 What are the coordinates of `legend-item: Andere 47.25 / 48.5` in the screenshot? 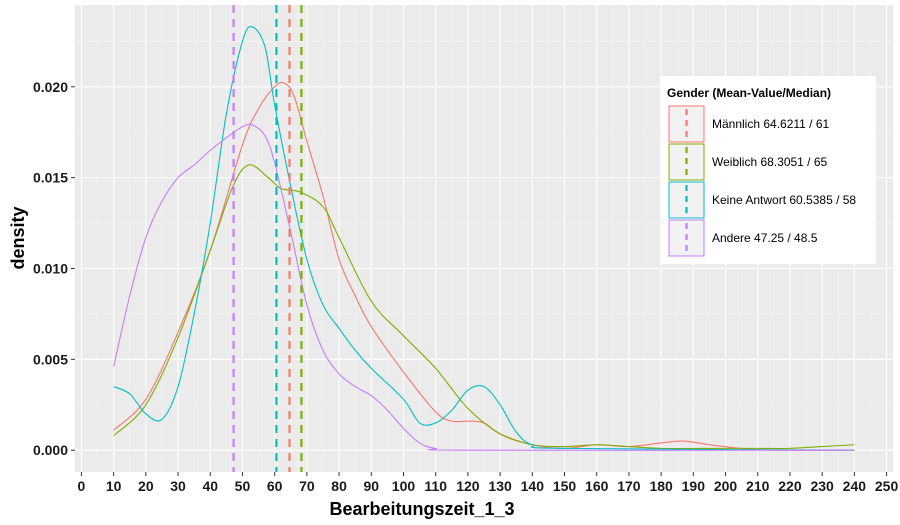 It's located at (743, 238).